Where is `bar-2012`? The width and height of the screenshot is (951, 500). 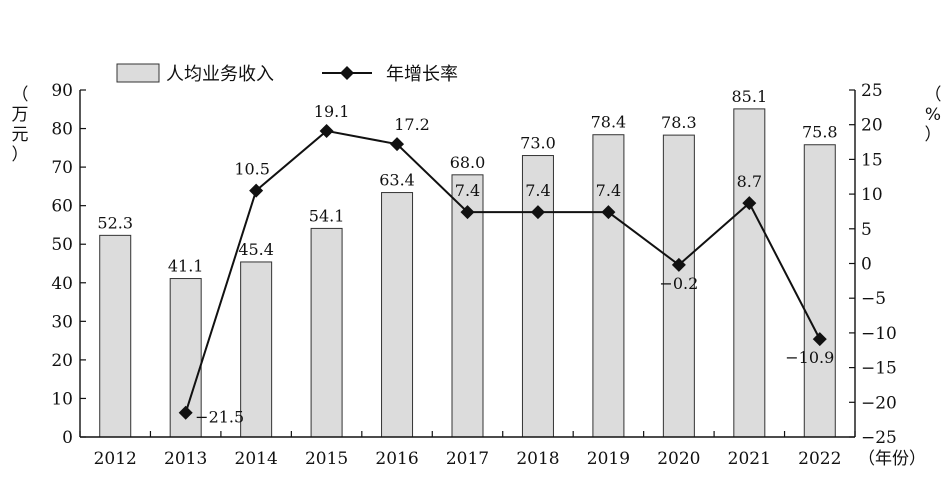 bar-2012 is located at coordinates (115, 336).